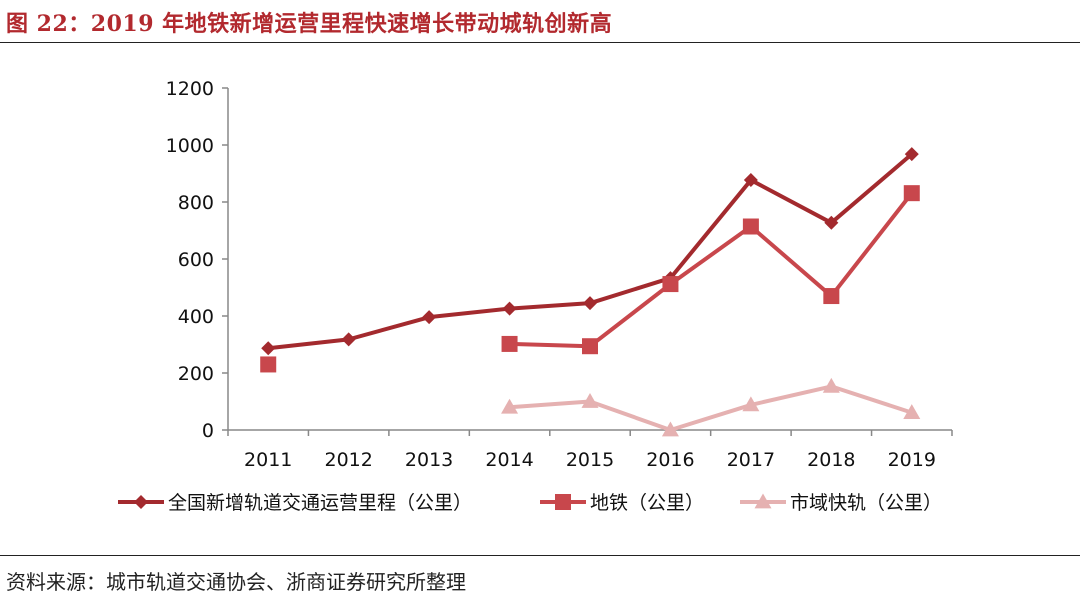  Describe the element at coordinates (190, 89) in the screenshot. I see `y-tick-label: 1200` at that location.